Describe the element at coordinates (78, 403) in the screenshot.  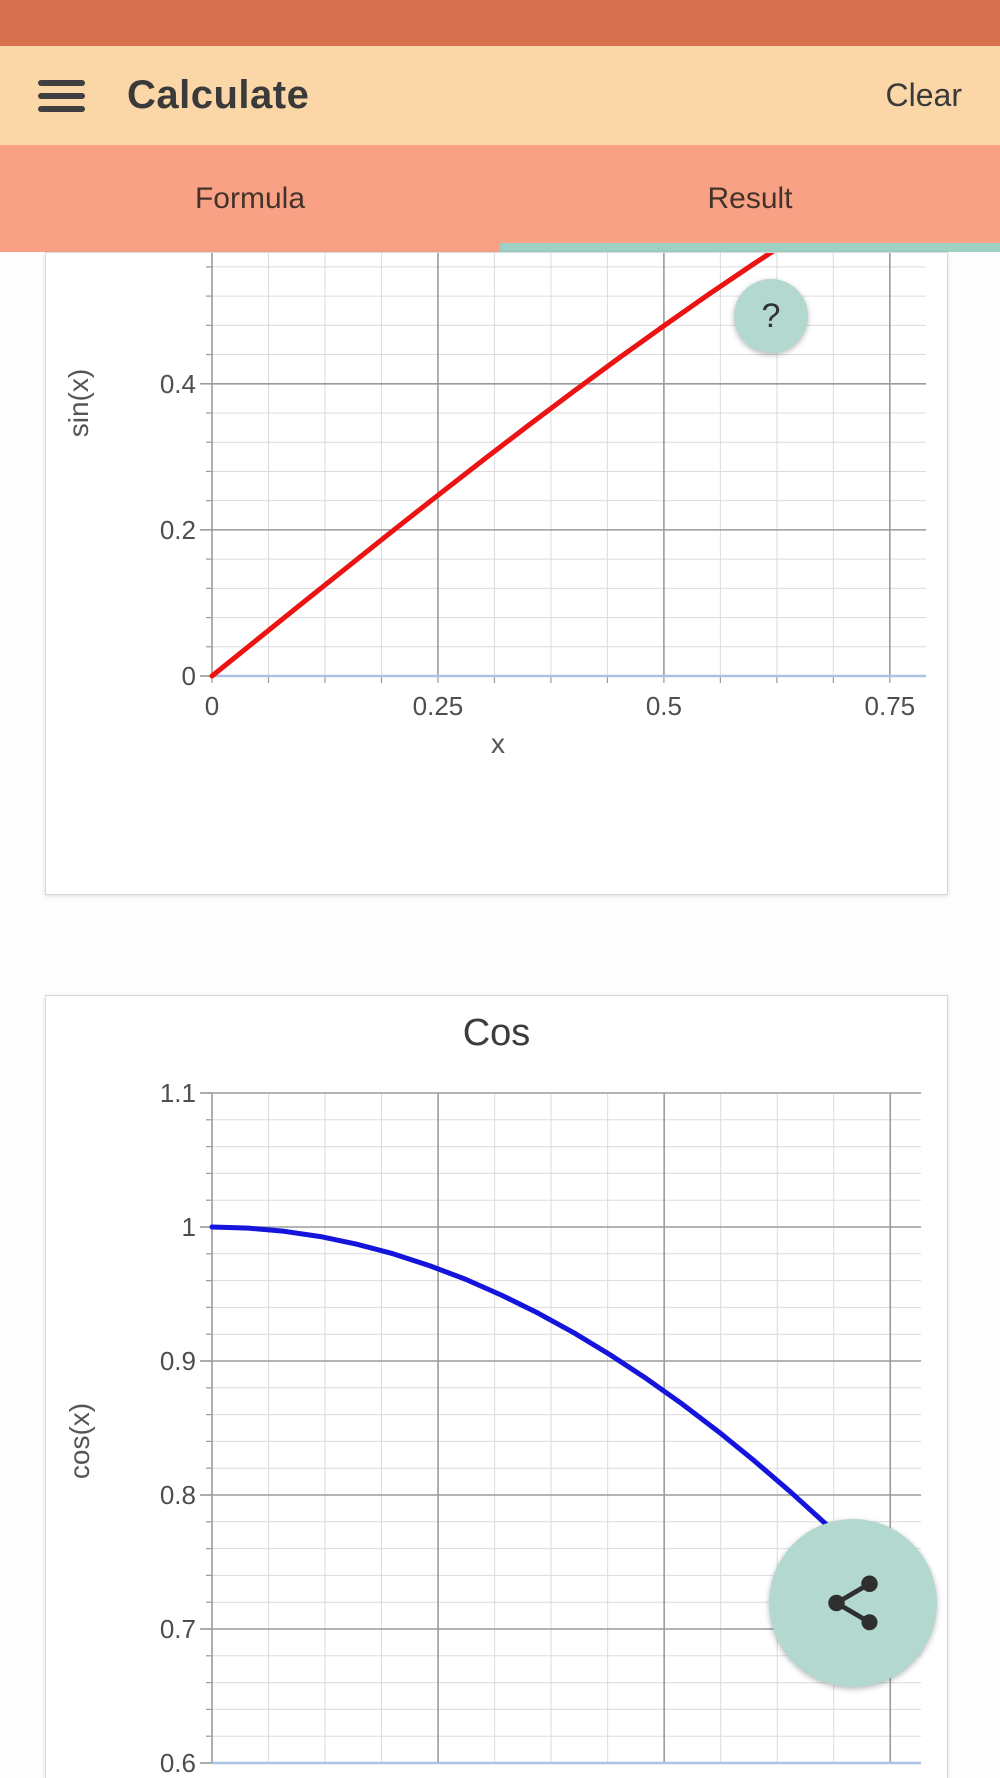
I see `svg-text: sin(x)` at that location.